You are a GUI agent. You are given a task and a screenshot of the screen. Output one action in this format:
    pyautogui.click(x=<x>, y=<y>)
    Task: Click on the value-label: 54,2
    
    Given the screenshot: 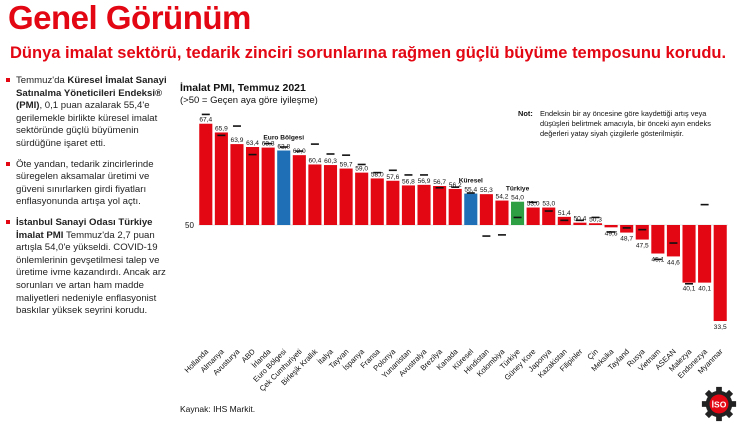 What is the action you would take?
    pyautogui.click(x=502, y=197)
    